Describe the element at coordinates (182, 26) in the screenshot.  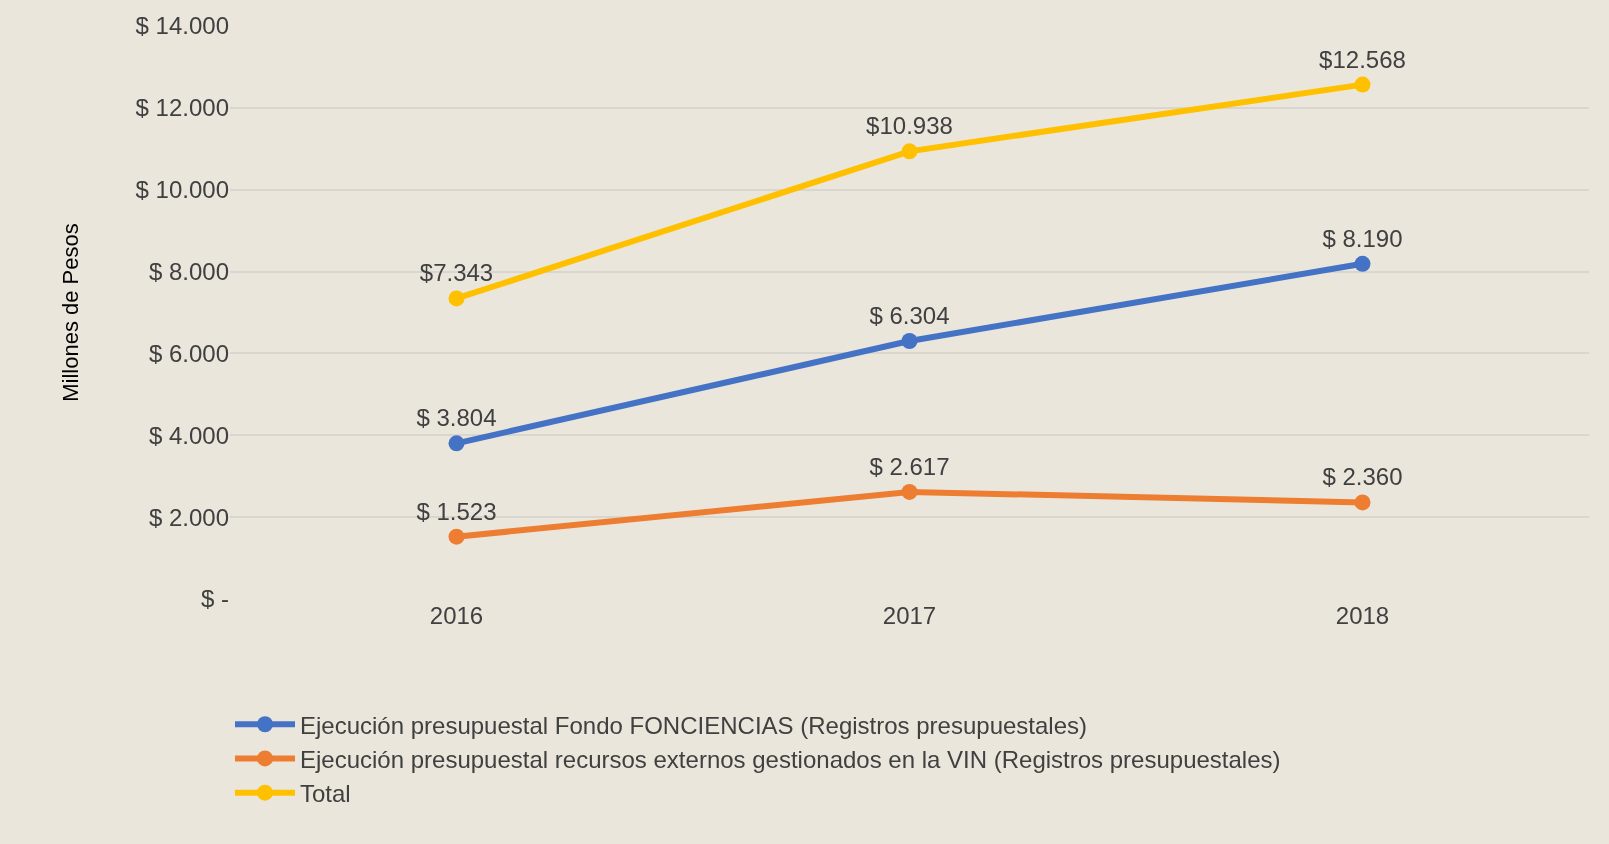
I see `y-tick-label: $ 14.000` at that location.